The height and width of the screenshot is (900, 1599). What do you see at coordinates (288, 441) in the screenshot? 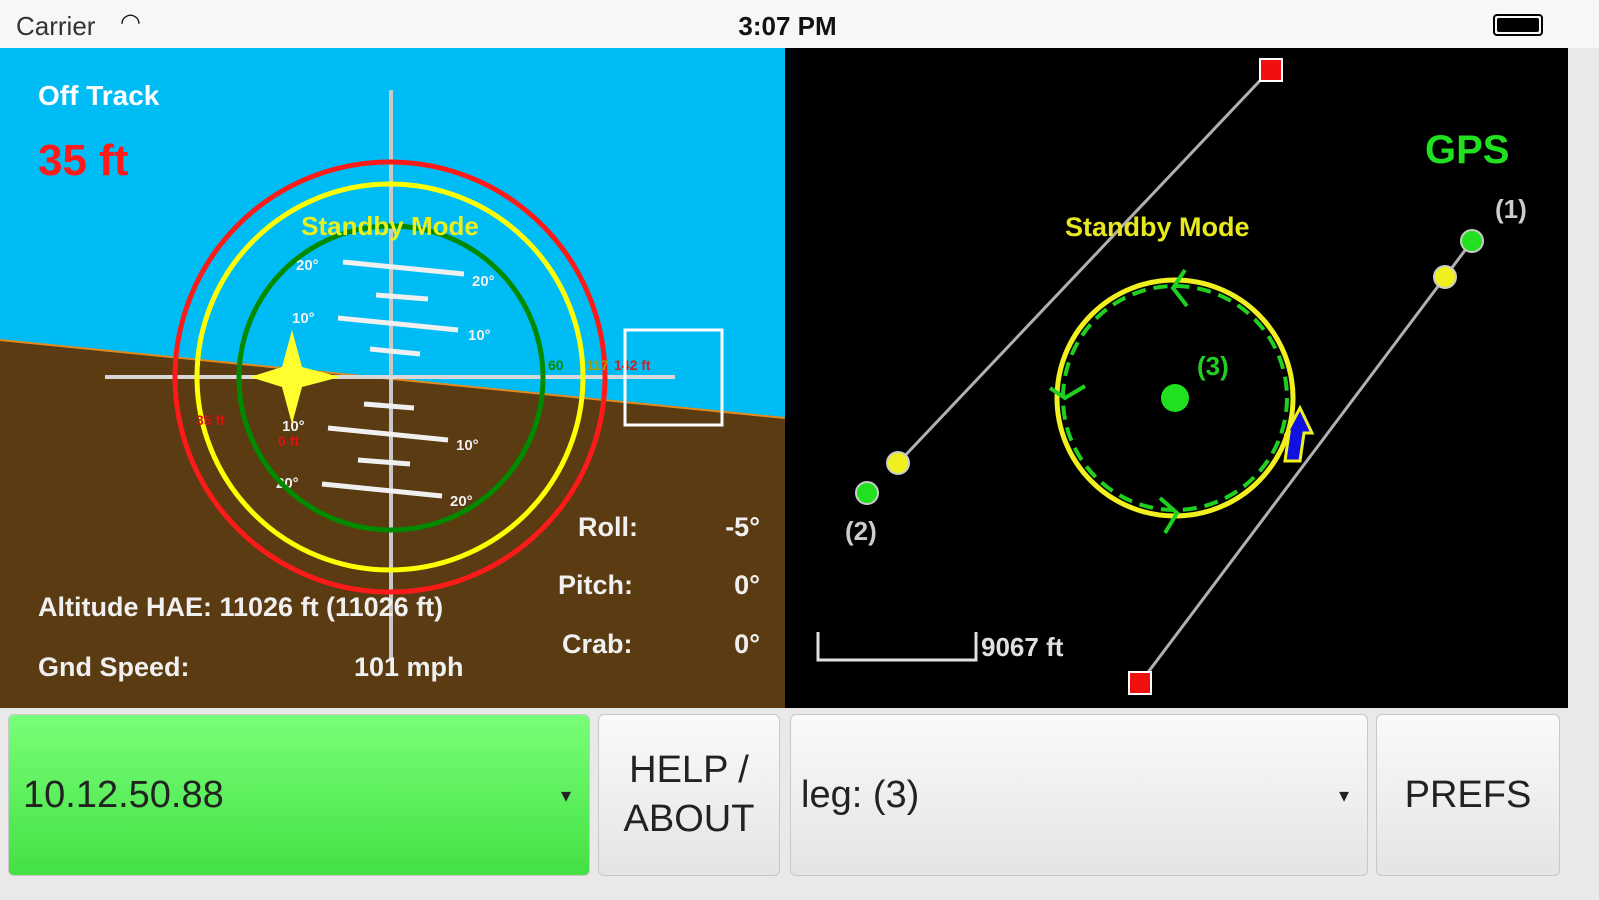
I see `marker-label: 0 ft` at bounding box center [288, 441].